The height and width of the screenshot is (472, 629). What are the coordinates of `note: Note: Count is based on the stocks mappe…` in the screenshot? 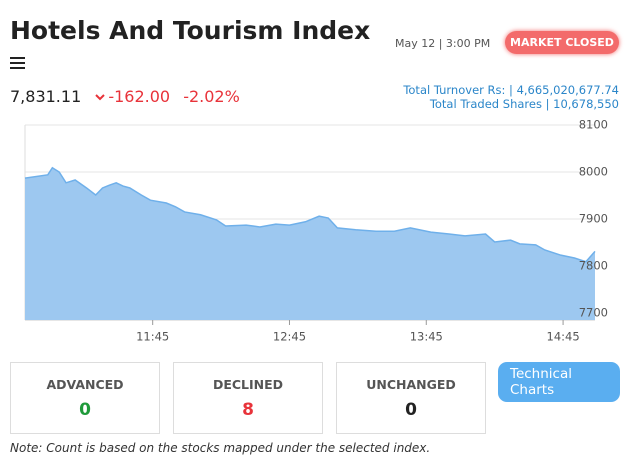 It's located at (220, 448).